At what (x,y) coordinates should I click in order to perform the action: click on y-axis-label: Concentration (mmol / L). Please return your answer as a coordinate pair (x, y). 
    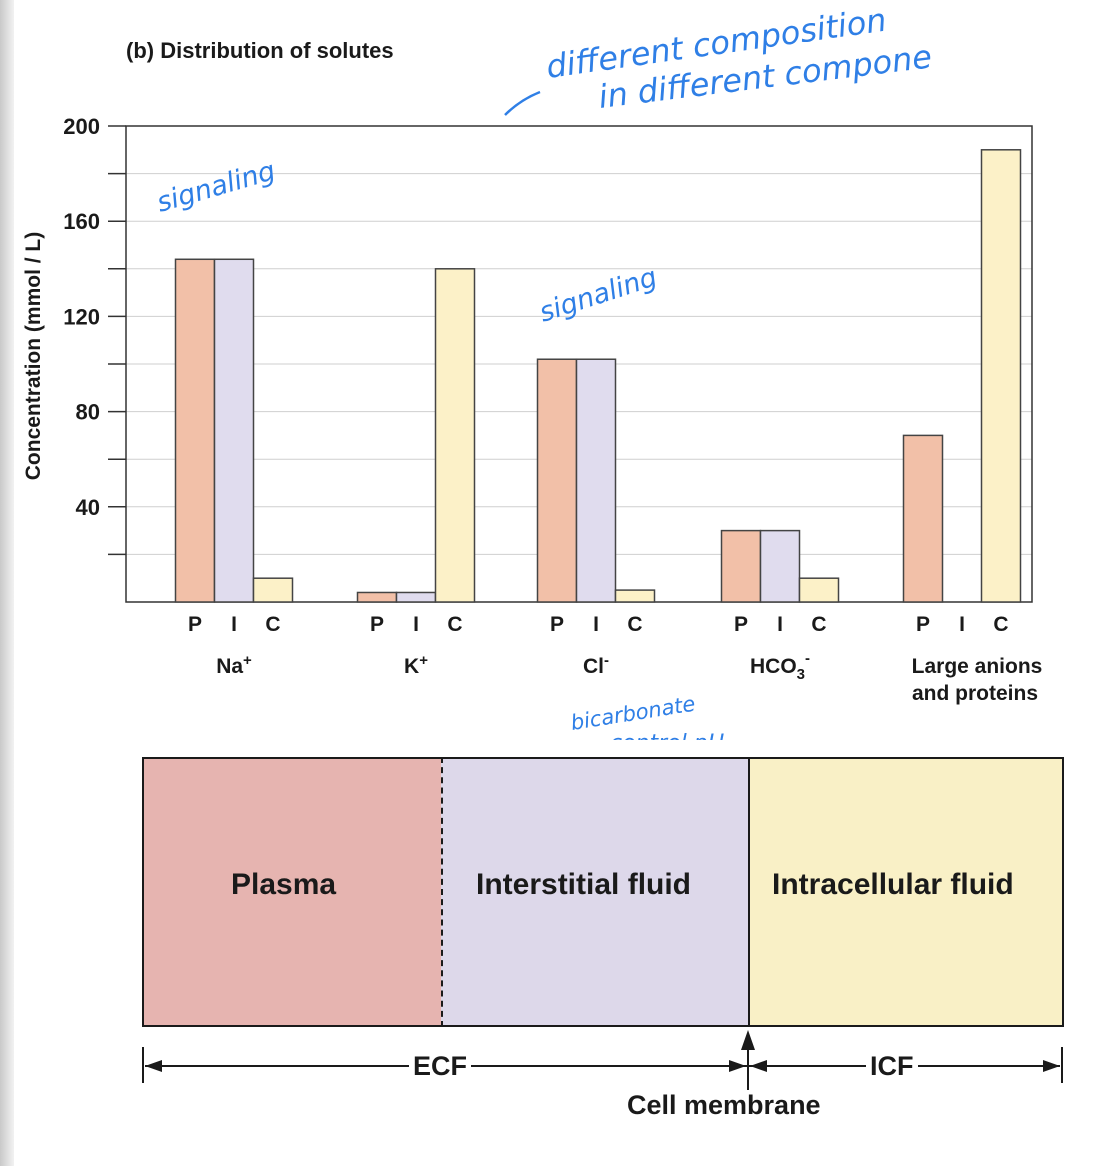
    Looking at the image, I should click on (33, 356).